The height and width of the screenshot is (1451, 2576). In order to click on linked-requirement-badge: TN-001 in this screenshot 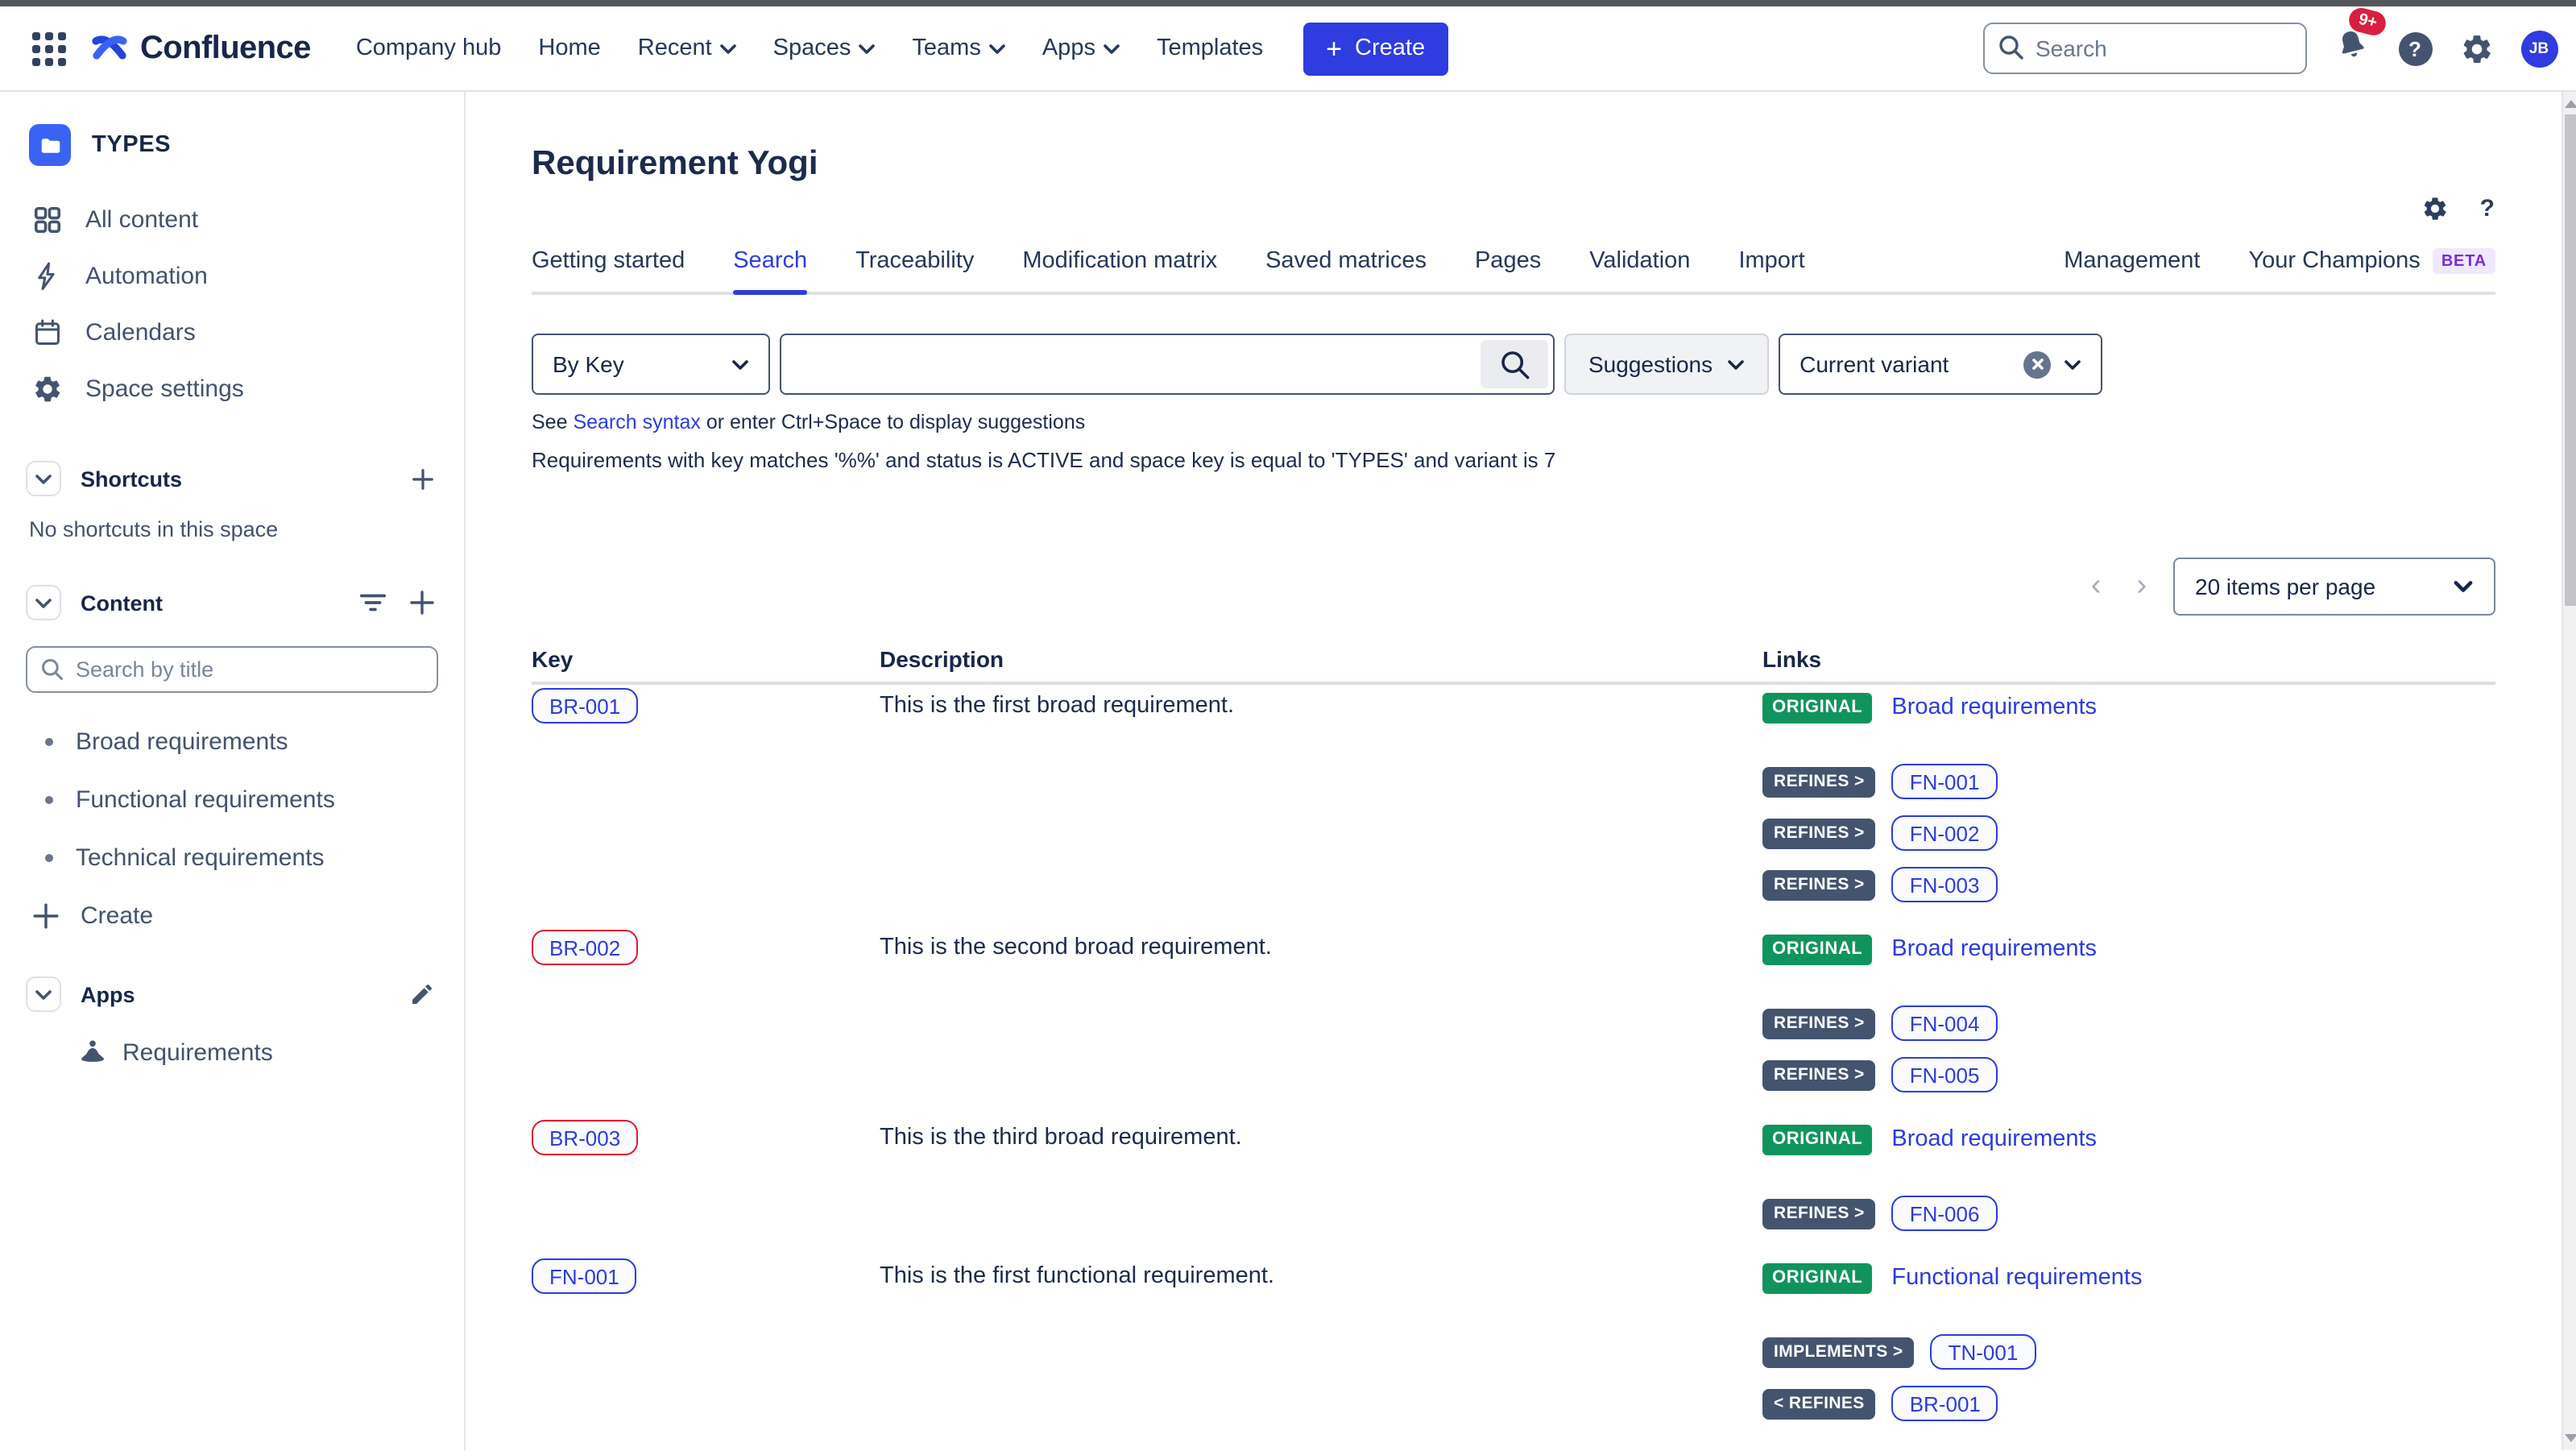, I will do `click(1983, 1352)`.